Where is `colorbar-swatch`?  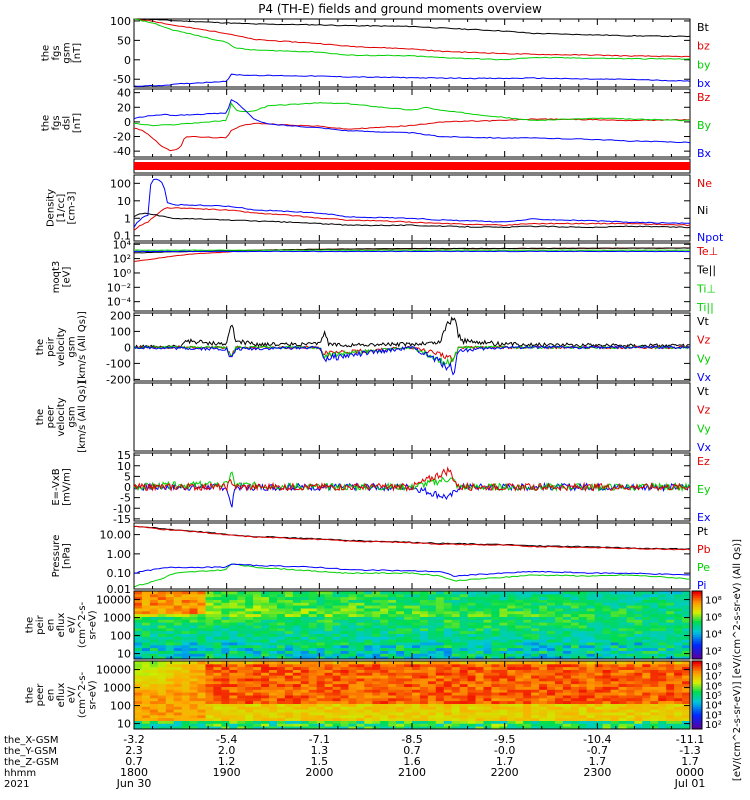
colorbar-swatch is located at coordinates (697, 683).